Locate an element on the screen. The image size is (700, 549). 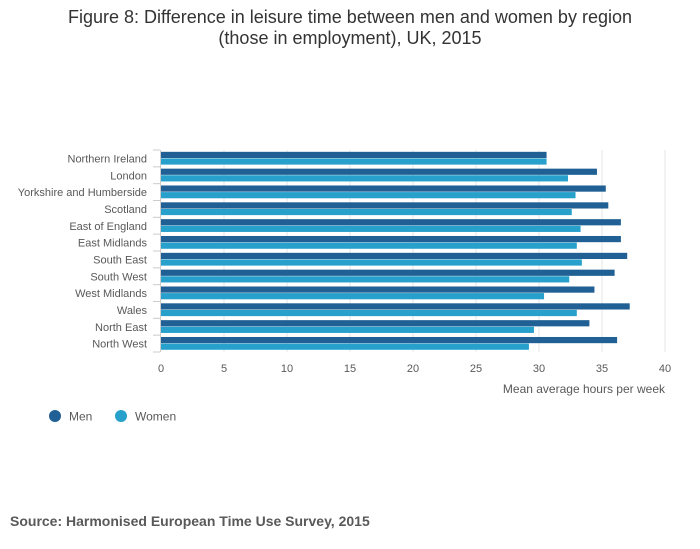
x-tick-label: 0 is located at coordinates (161, 369).